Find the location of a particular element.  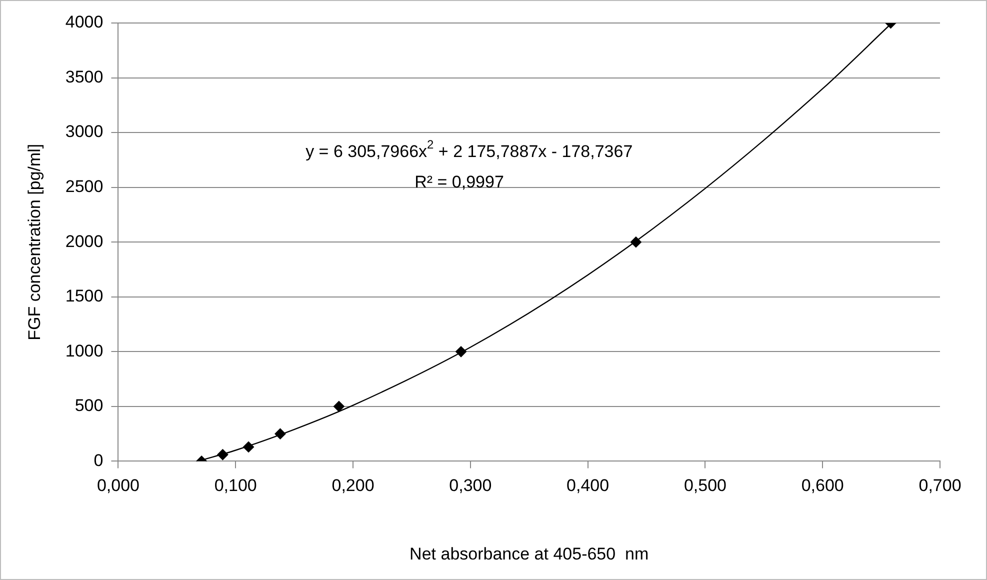

y-tick-label: 1000 is located at coordinates (84, 350).